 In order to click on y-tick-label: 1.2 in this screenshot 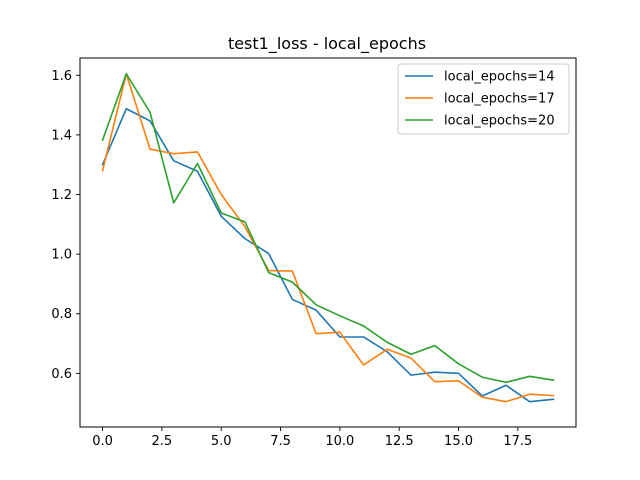, I will do `click(61, 195)`.